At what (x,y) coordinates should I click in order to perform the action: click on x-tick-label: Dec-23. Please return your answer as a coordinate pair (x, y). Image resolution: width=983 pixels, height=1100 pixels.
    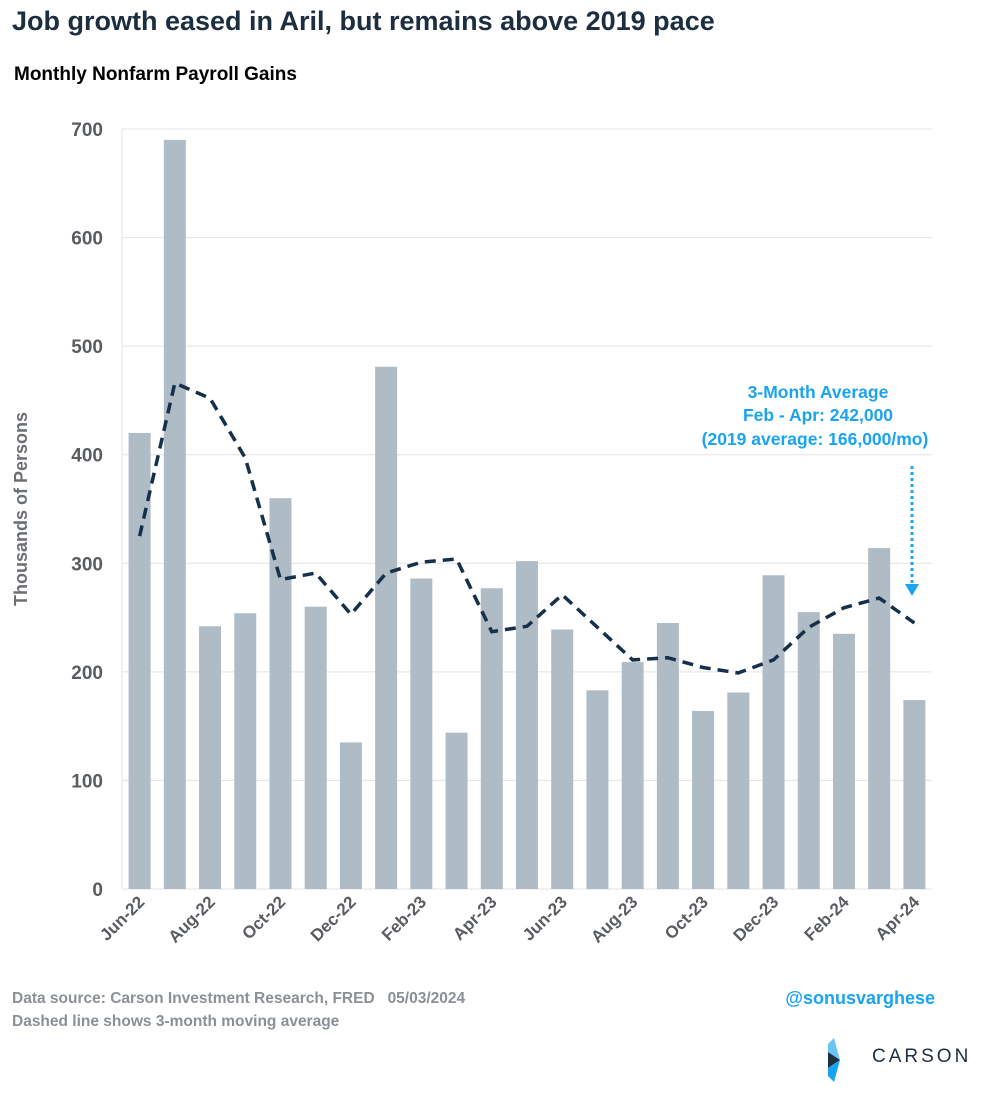
    Looking at the image, I should click on (755, 918).